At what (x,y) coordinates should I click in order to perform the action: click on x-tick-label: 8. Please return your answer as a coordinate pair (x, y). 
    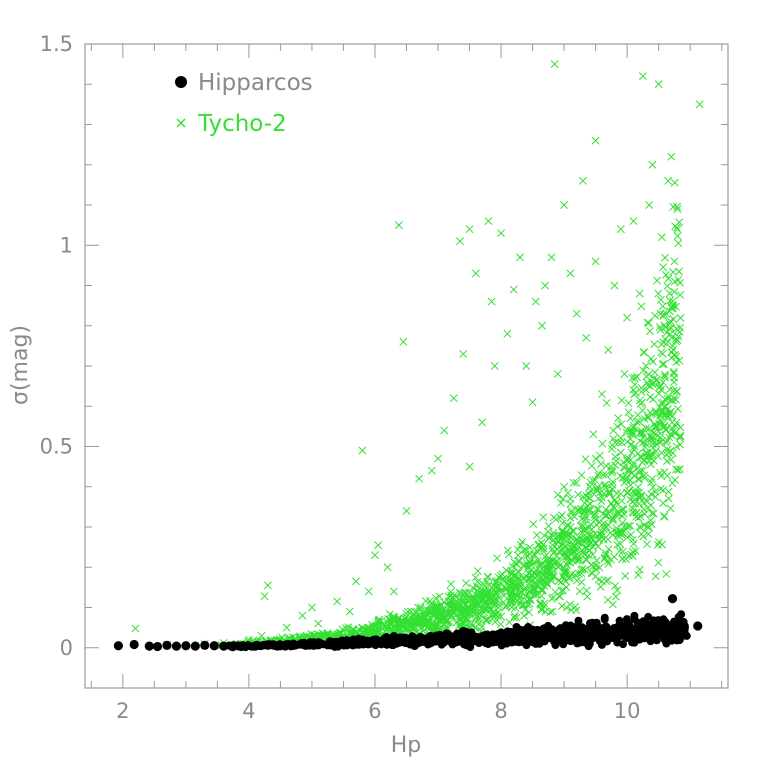
    Looking at the image, I should click on (500, 711).